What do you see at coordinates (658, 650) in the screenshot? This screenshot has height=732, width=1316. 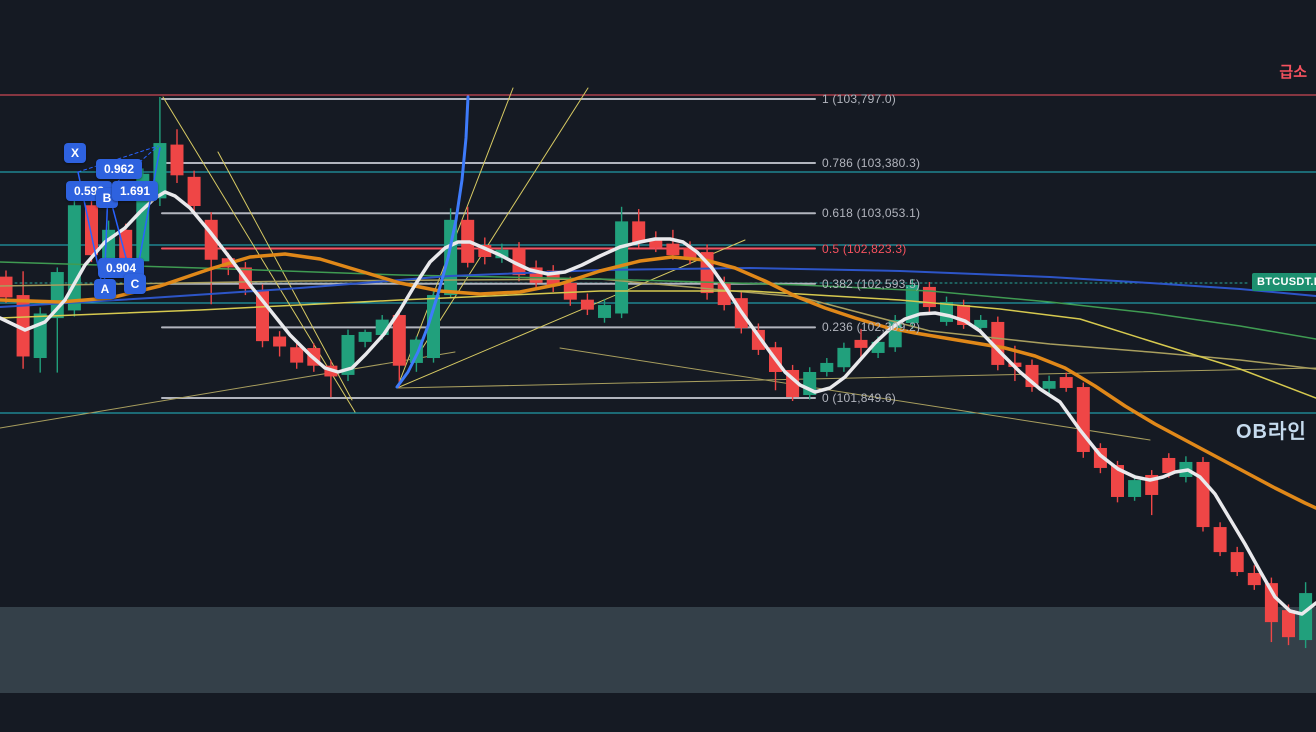 I see `highlight-band` at bounding box center [658, 650].